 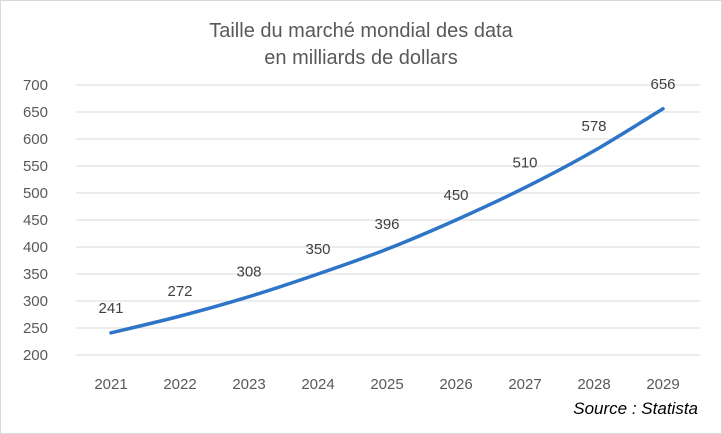 I want to click on data-label: 350, so click(x=317, y=249).